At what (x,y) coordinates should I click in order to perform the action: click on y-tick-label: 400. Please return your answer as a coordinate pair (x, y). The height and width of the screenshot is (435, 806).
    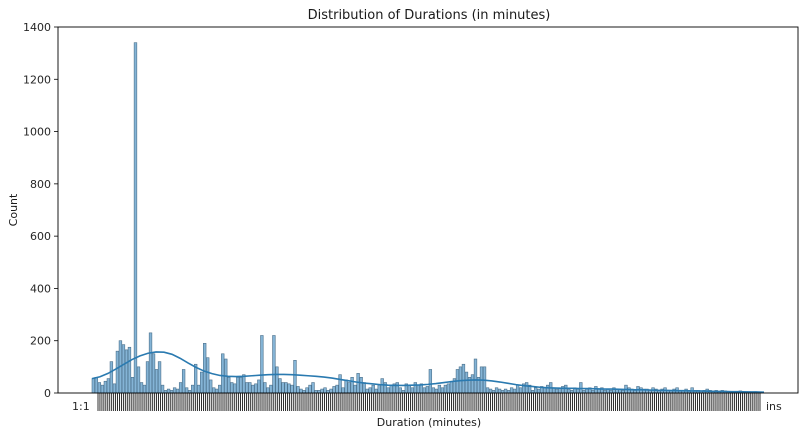
    Looking at the image, I should click on (40, 288).